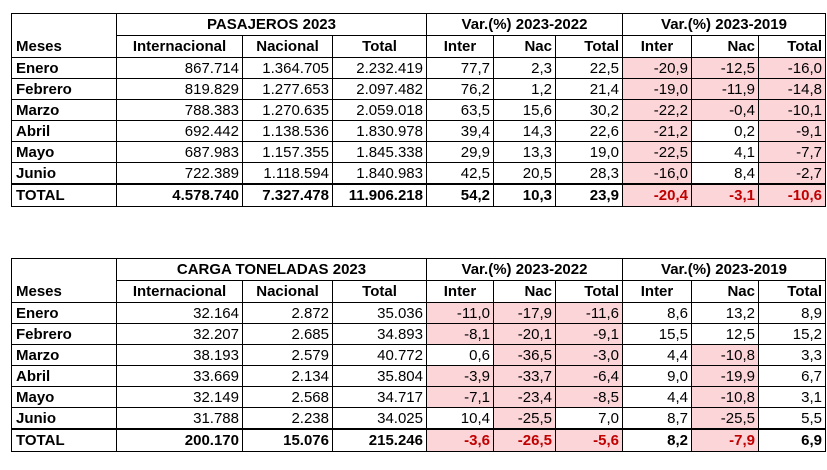 The image size is (827, 470). What do you see at coordinates (379, 418) in the screenshot?
I see `table-cell: 34.025` at bounding box center [379, 418].